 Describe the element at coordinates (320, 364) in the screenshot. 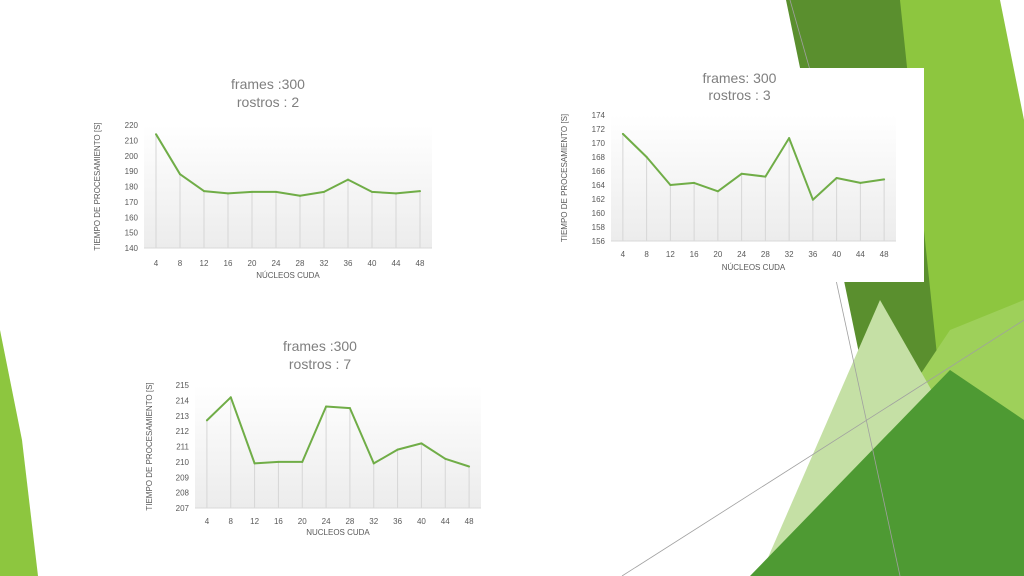

I see `chart-subtitle: rostros : 7` at that location.